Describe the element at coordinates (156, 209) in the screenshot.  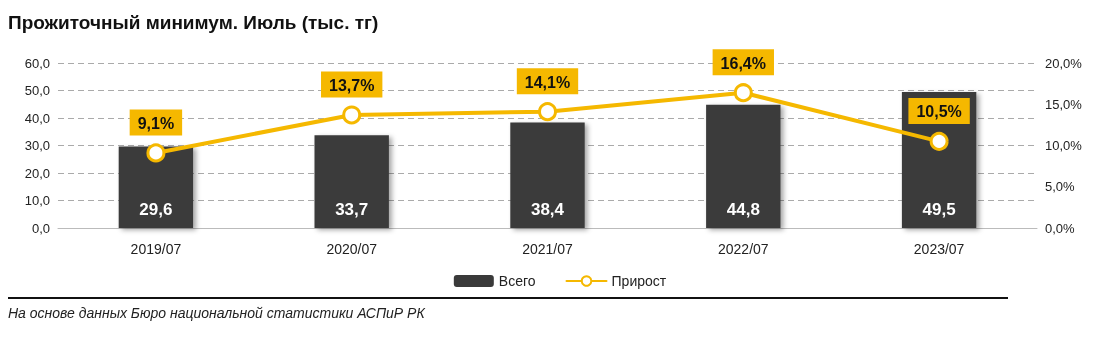
I see `data-label: 29,6` at that location.